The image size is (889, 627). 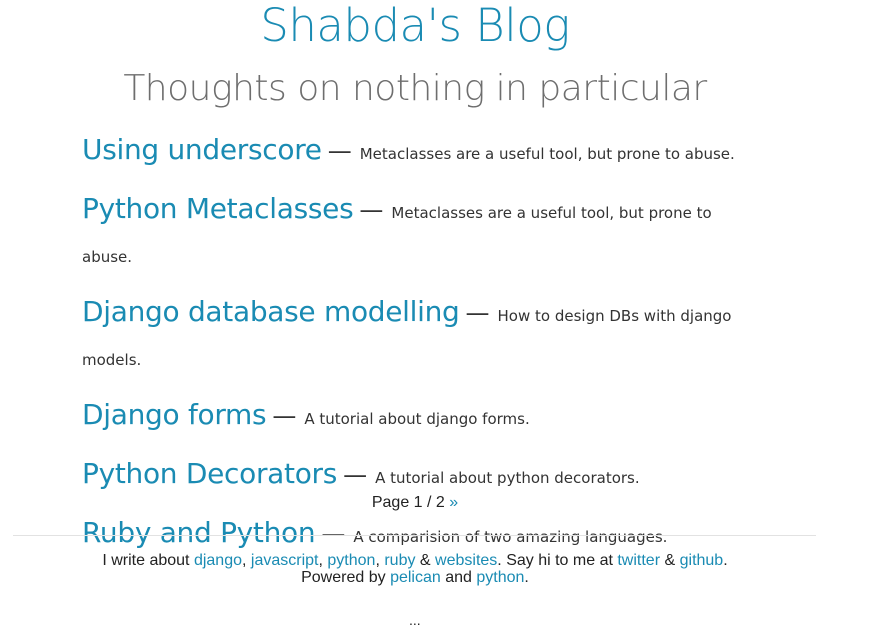 I want to click on topic-link-websites: websites, so click(x=466, y=560).